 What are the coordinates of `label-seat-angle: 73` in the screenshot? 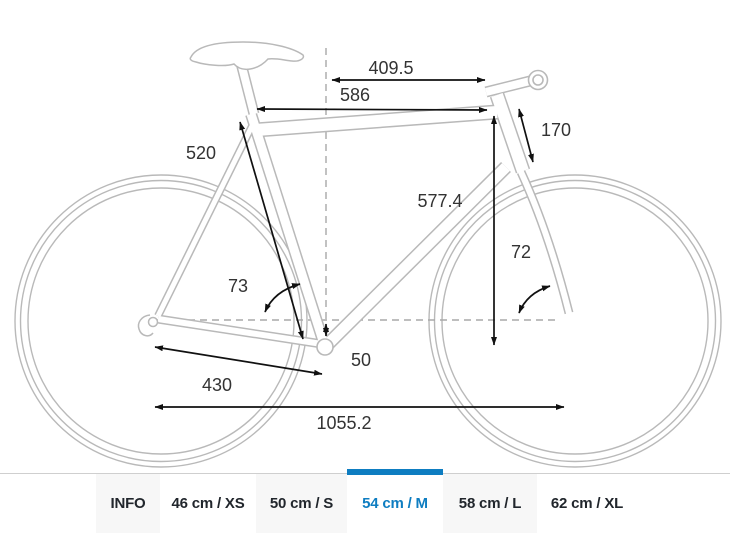 It's located at (238, 286).